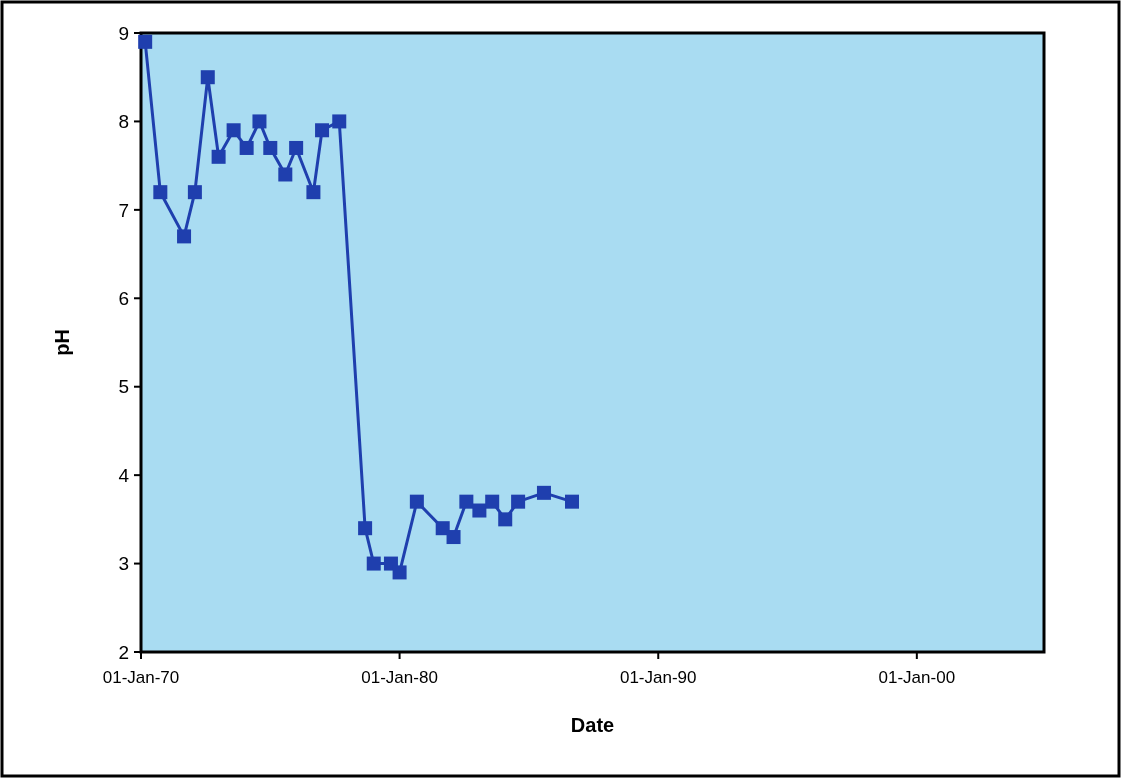 This screenshot has width=1121, height=778. I want to click on y-tick-label: 7, so click(123, 210).